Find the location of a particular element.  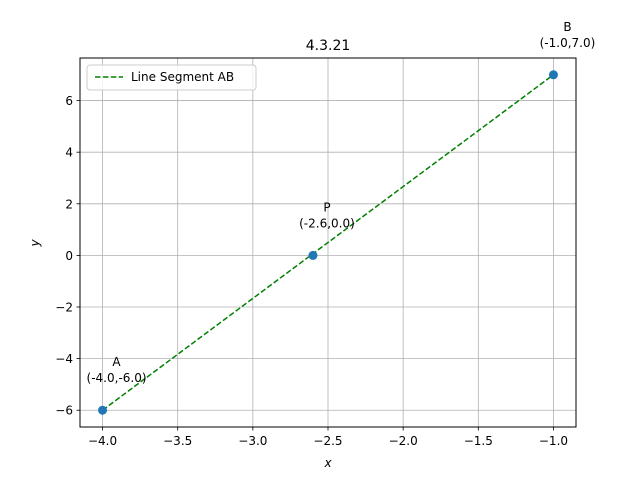

x-tick-label: −3.0 is located at coordinates (252, 441).